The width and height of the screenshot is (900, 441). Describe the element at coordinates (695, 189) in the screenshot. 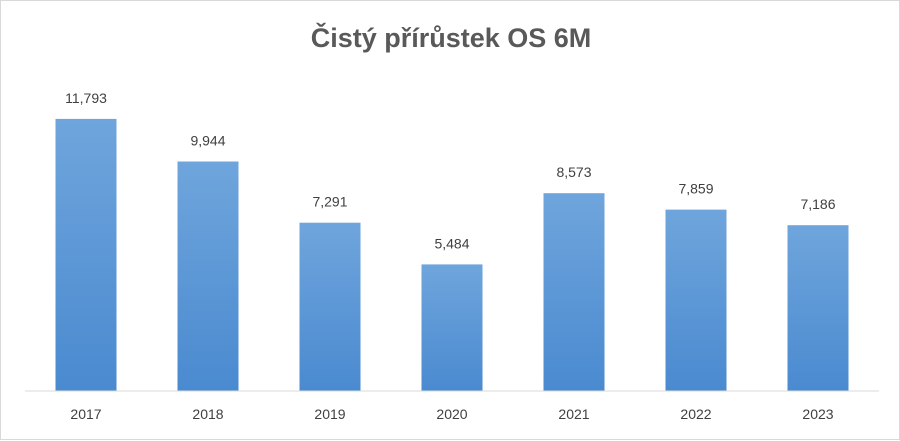

I see `data-label-2022: 7,859` at that location.